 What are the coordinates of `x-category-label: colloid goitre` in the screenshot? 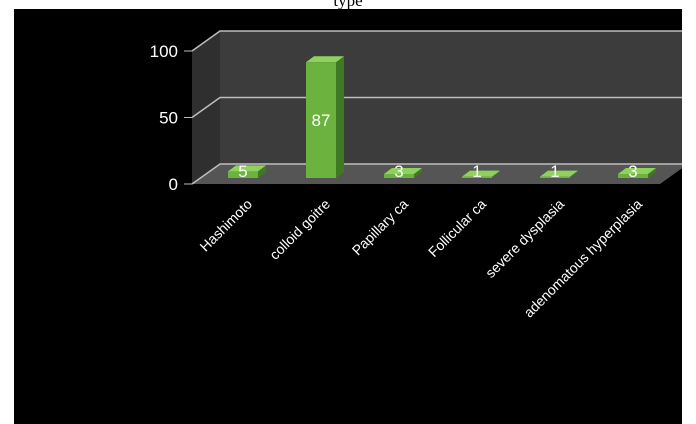 It's located at (299, 229).